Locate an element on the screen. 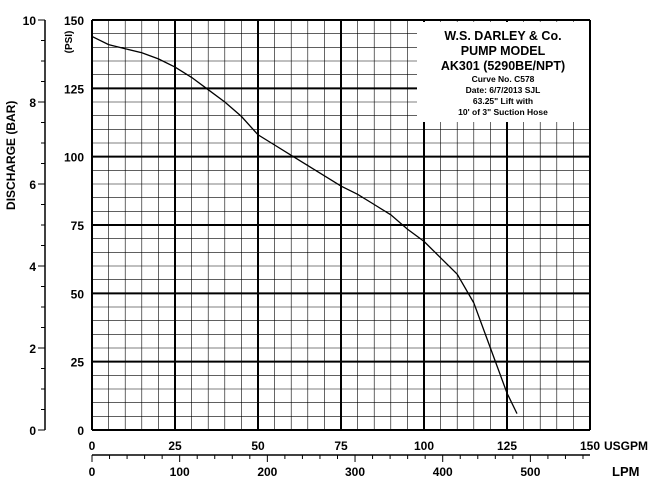 This screenshot has height=497, width=660. usgpm-tick-label: 50 is located at coordinates (258, 446).